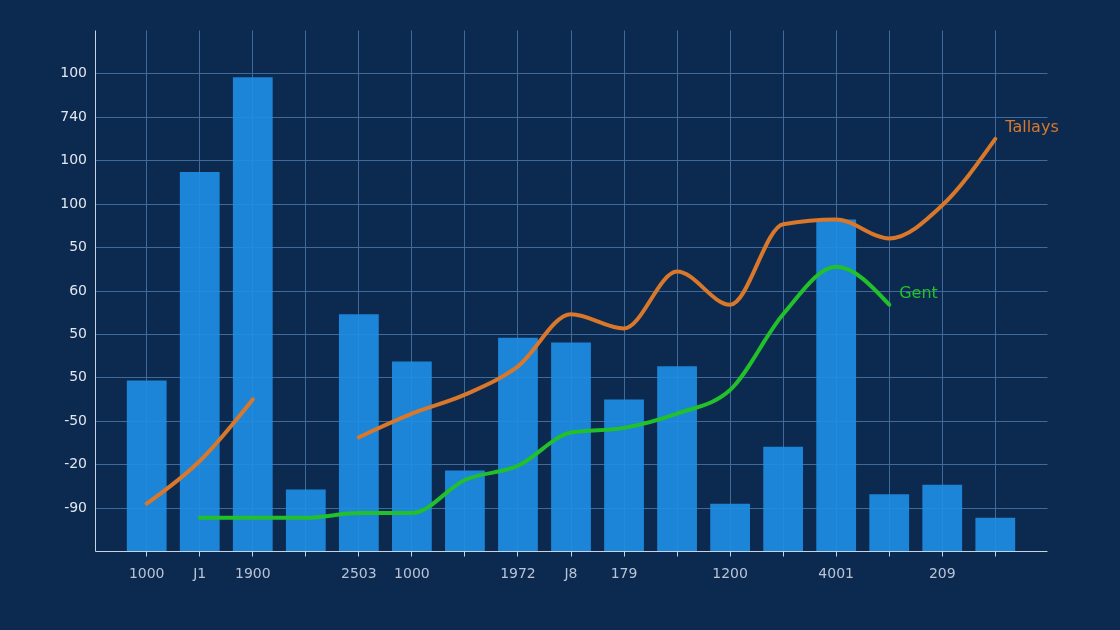  I want to click on x-tick-label: 179, so click(624, 572).